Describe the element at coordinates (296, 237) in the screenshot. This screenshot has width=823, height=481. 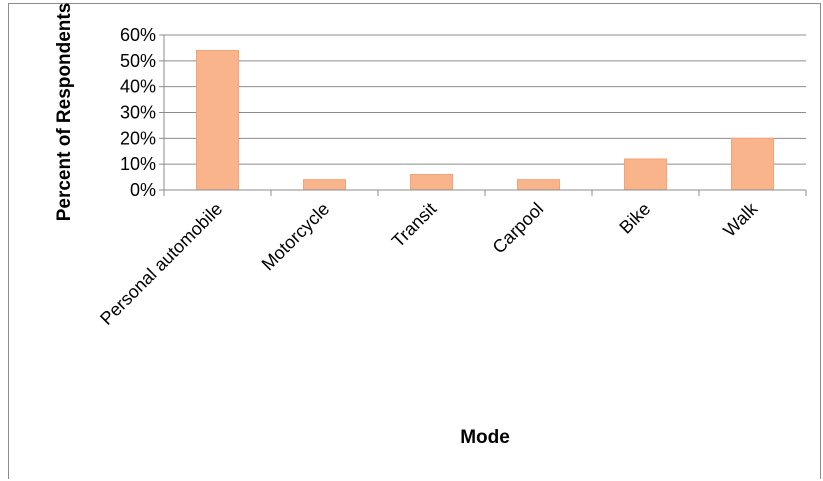
I see `x-tick-label: Motorcycle` at that location.